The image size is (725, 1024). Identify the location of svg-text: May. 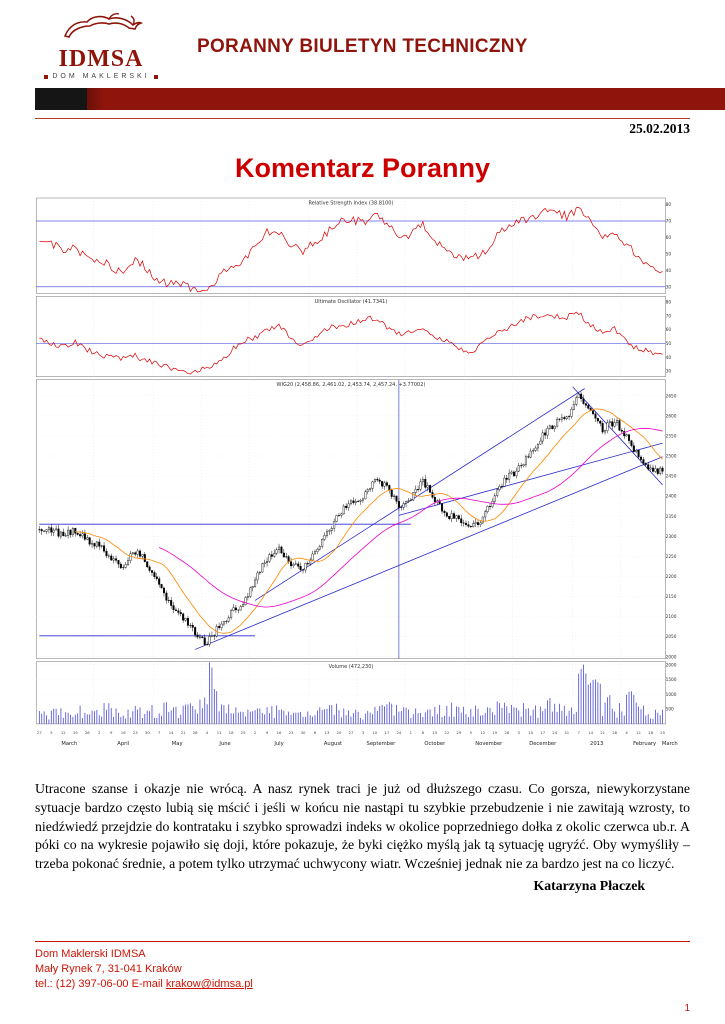
(177, 744).